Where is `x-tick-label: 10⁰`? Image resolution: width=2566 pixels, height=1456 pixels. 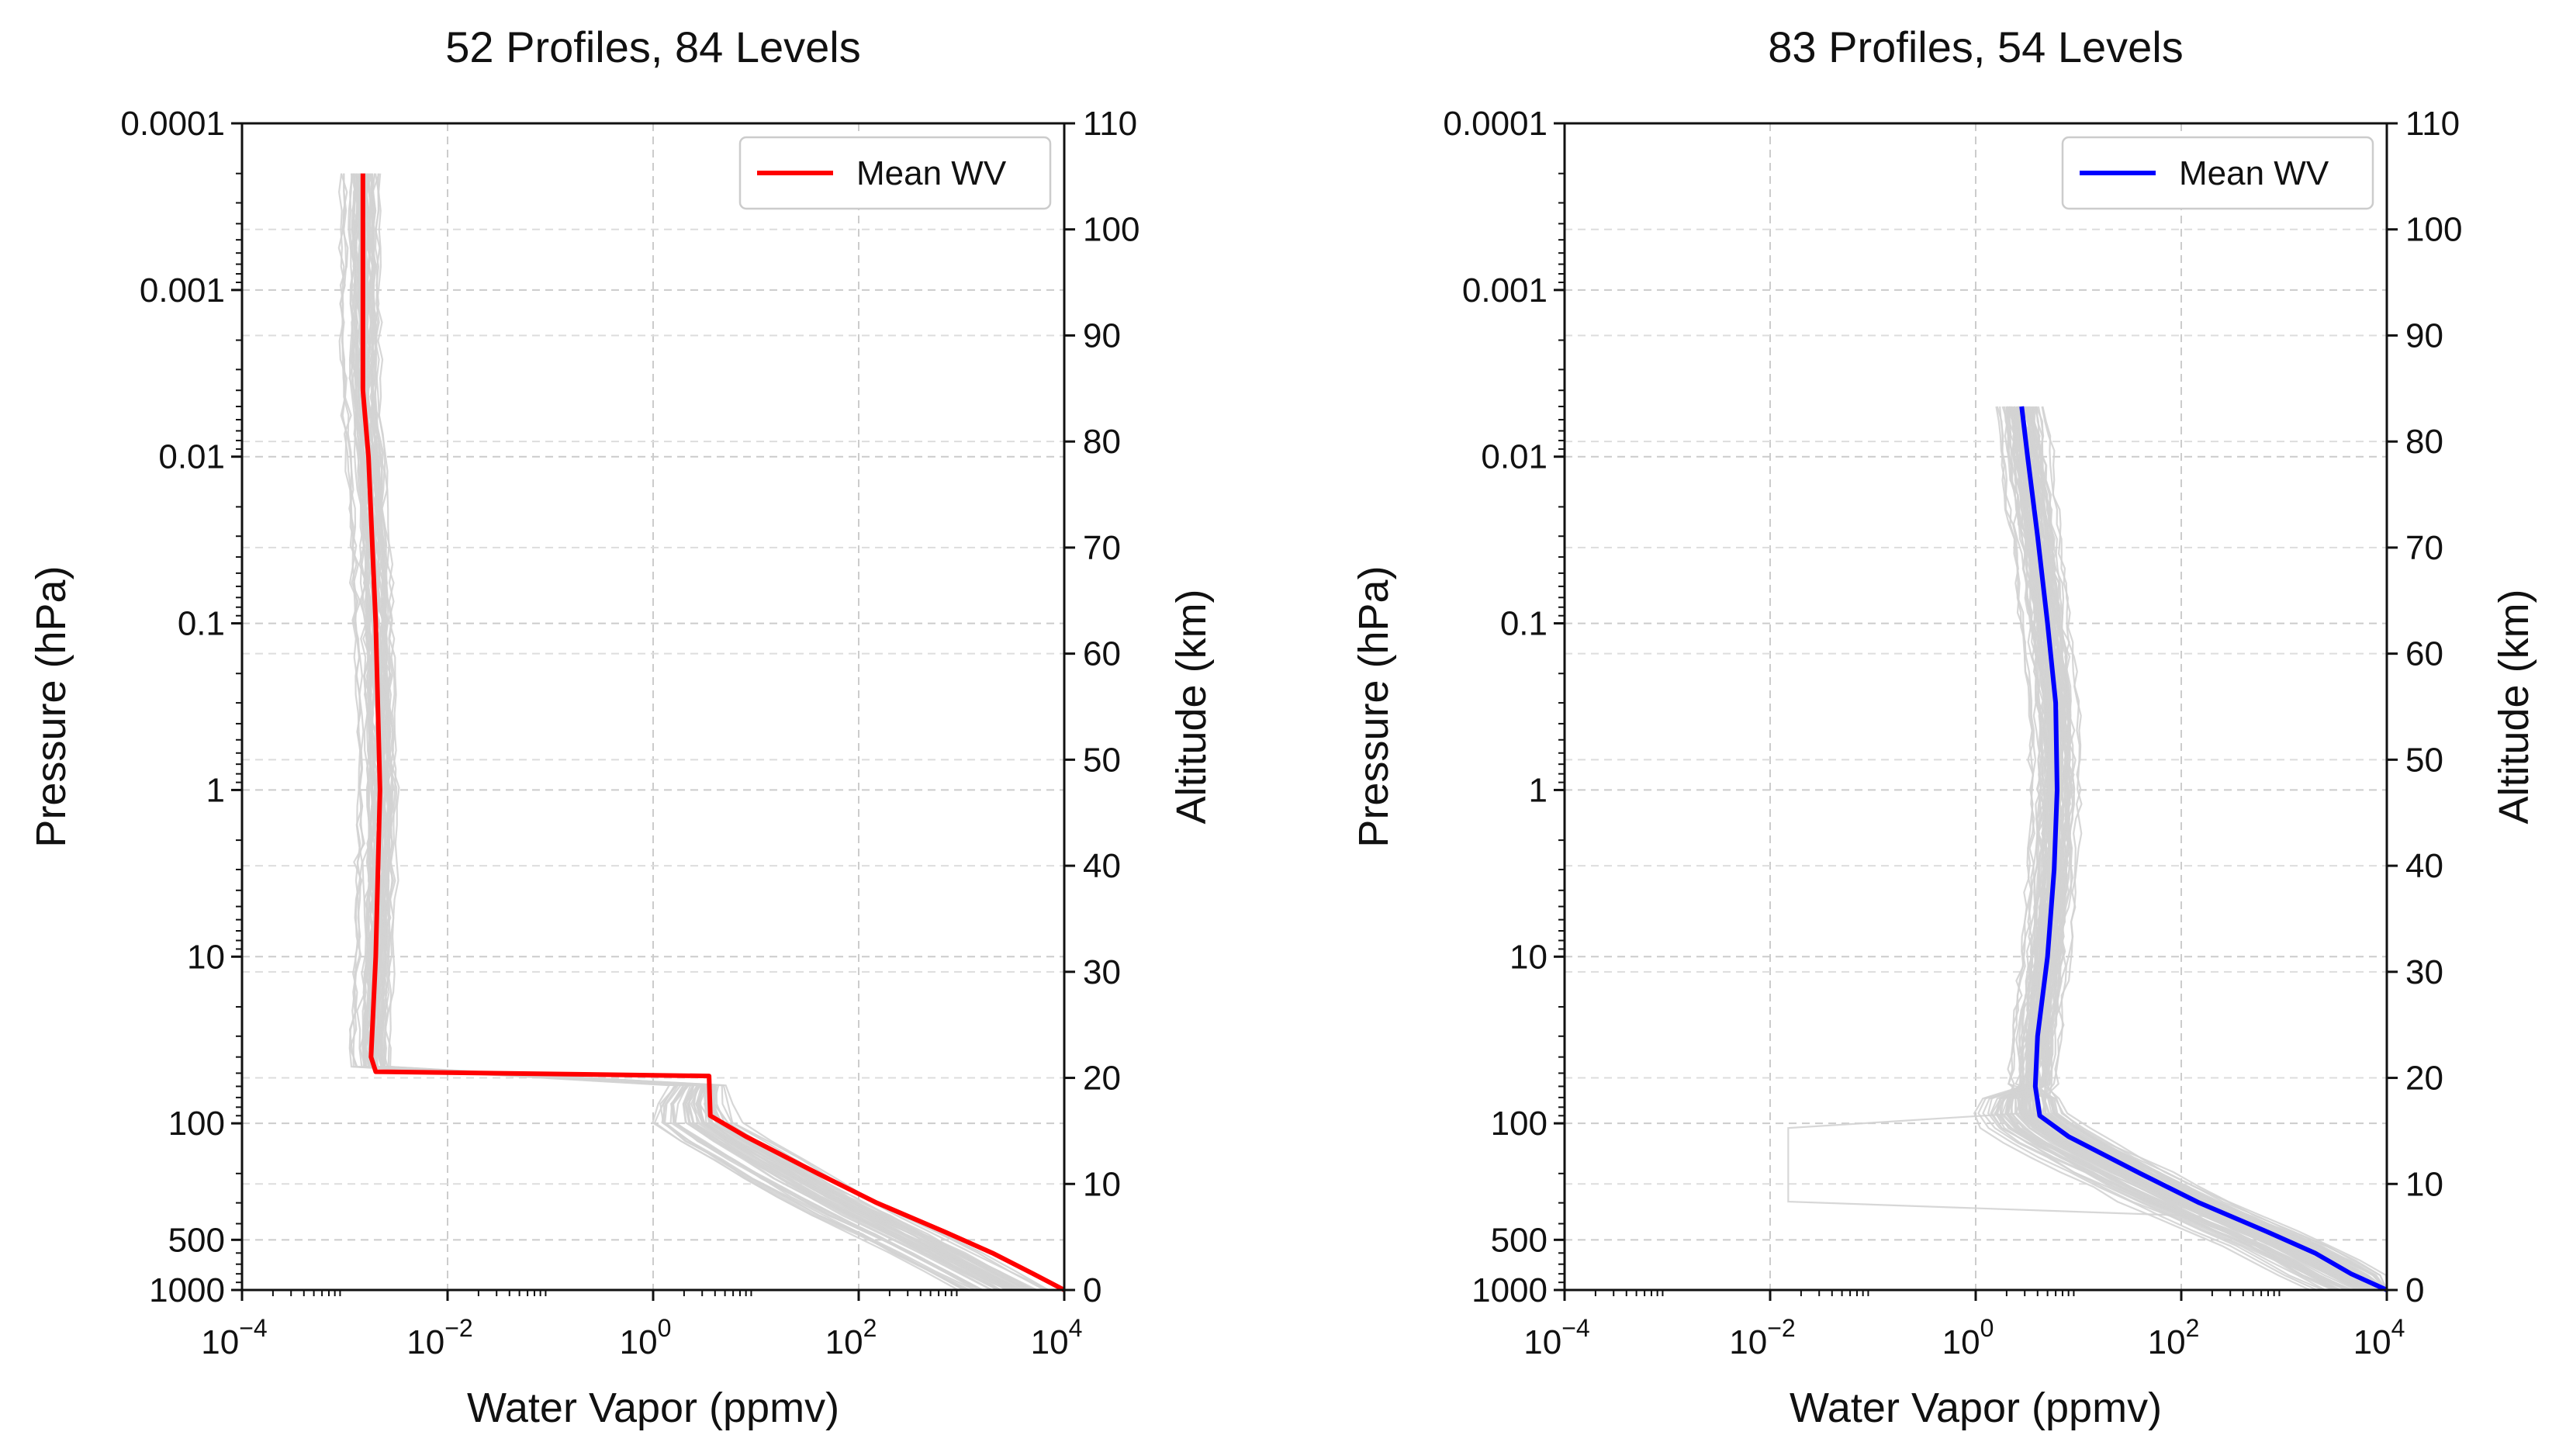 x-tick-label: 10⁰ is located at coordinates (1968, 1337).